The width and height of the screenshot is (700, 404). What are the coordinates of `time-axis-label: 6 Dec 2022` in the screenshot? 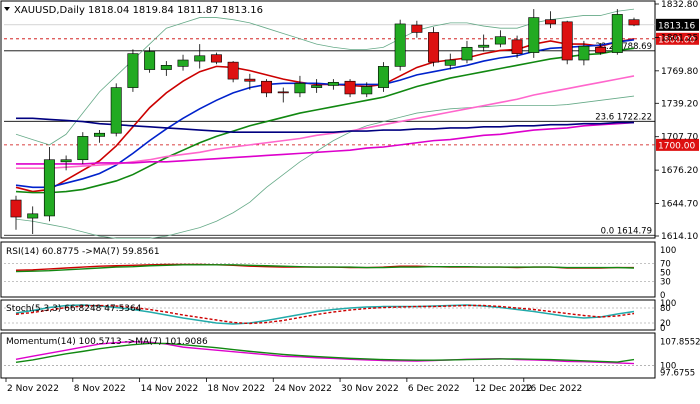 It's located at (434, 389).